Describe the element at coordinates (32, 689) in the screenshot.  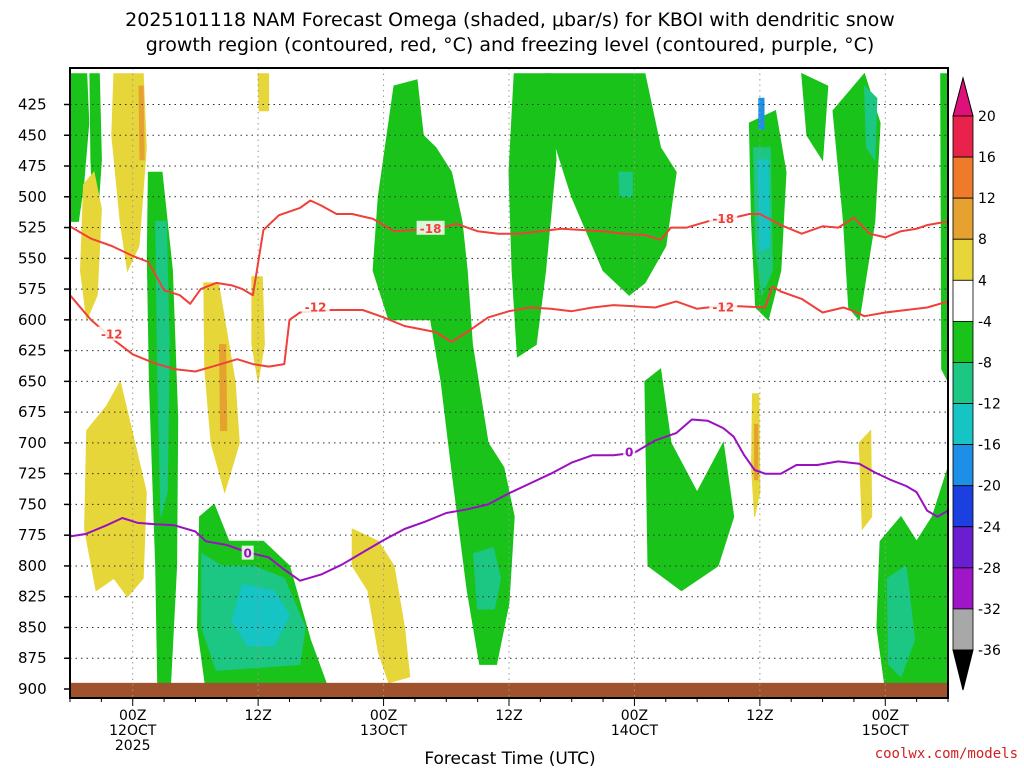
I see `y-tick-label-900: 900` at that location.